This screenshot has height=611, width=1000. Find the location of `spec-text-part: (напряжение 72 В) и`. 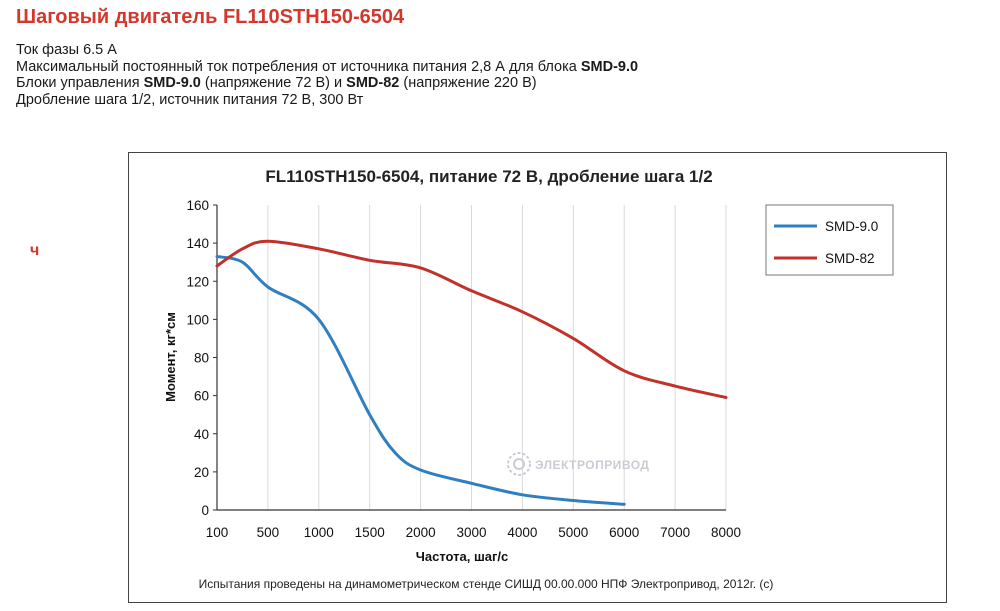

spec-text-part: (напряжение 72 В) и is located at coordinates (273, 83).